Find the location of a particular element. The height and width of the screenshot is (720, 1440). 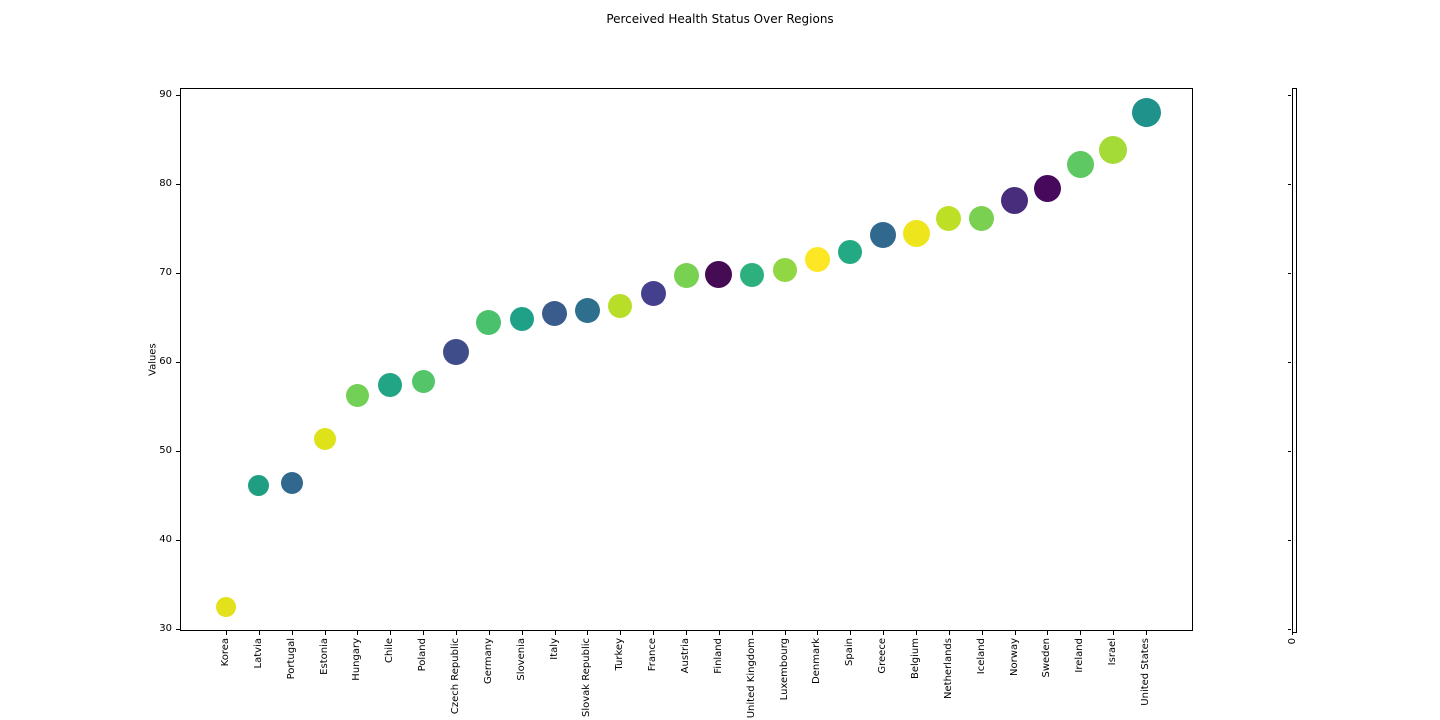

y-tick-label: 30 is located at coordinates (165, 629).